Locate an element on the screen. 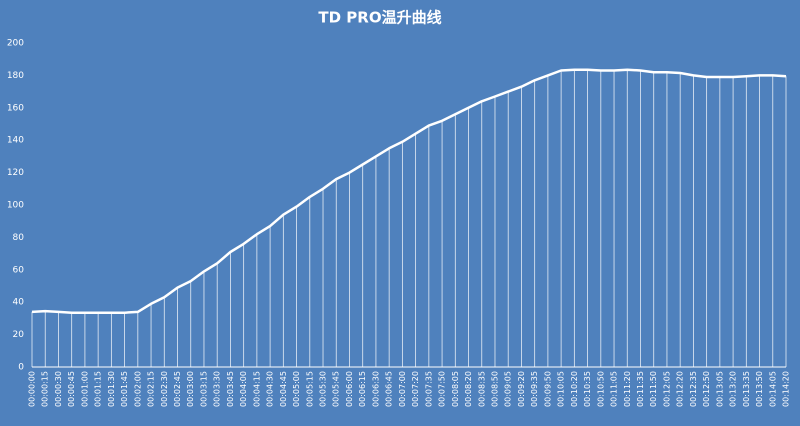  y-tick-label: 20 is located at coordinates (19, 335).